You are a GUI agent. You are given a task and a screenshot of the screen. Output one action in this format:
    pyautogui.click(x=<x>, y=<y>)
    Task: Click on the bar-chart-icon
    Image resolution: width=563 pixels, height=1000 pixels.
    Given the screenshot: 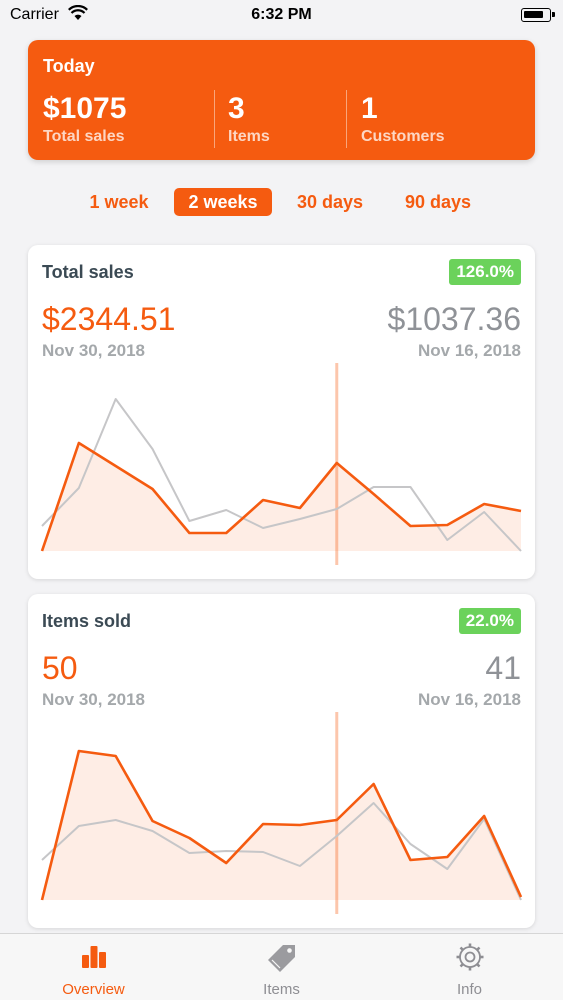 What is the action you would take?
    pyautogui.click(x=93, y=957)
    